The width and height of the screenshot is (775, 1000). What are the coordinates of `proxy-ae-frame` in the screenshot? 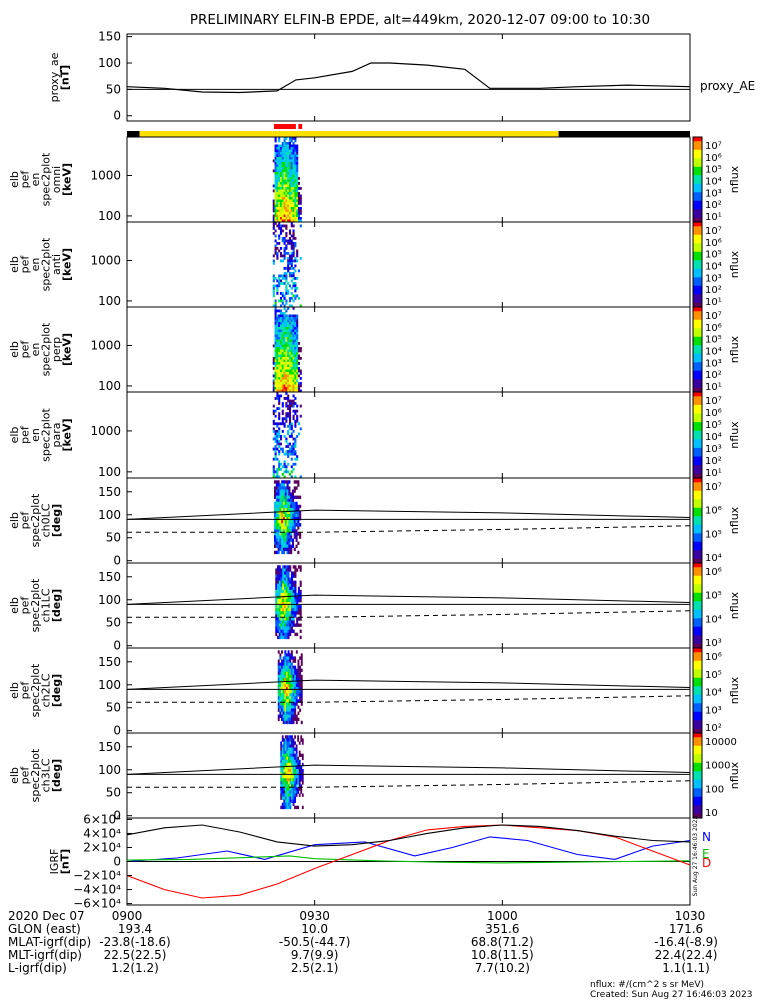 It's located at (408, 77).